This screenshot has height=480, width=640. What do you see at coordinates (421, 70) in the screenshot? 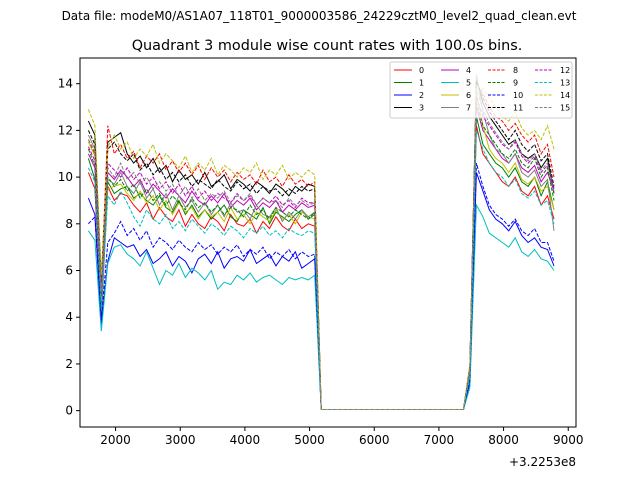
I see `legend-label-0: 0` at bounding box center [421, 70].